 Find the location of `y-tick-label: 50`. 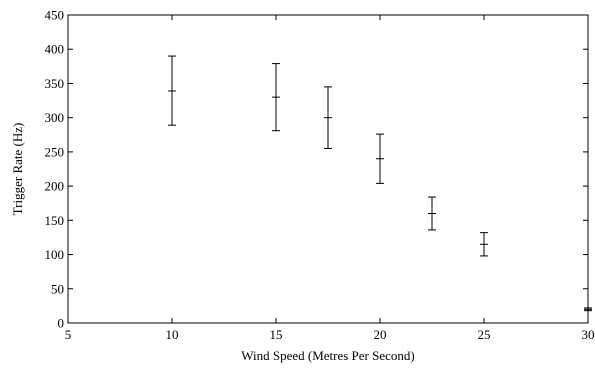

y-tick-label: 50 is located at coordinates (57, 288).